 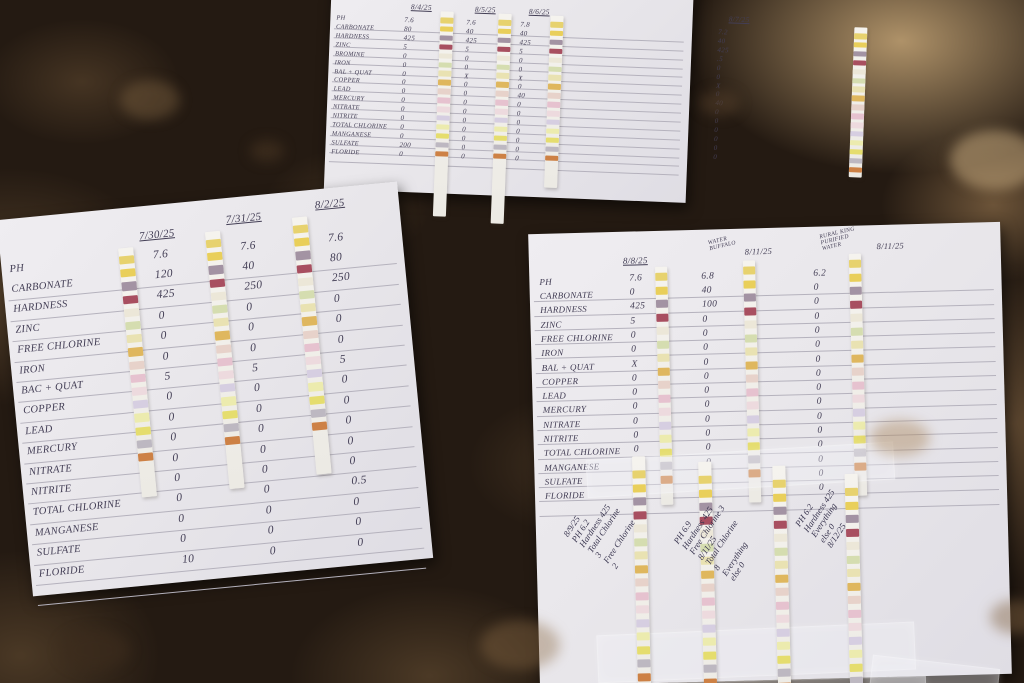 I want to click on row-label: CARBONATE, so click(x=566, y=295).